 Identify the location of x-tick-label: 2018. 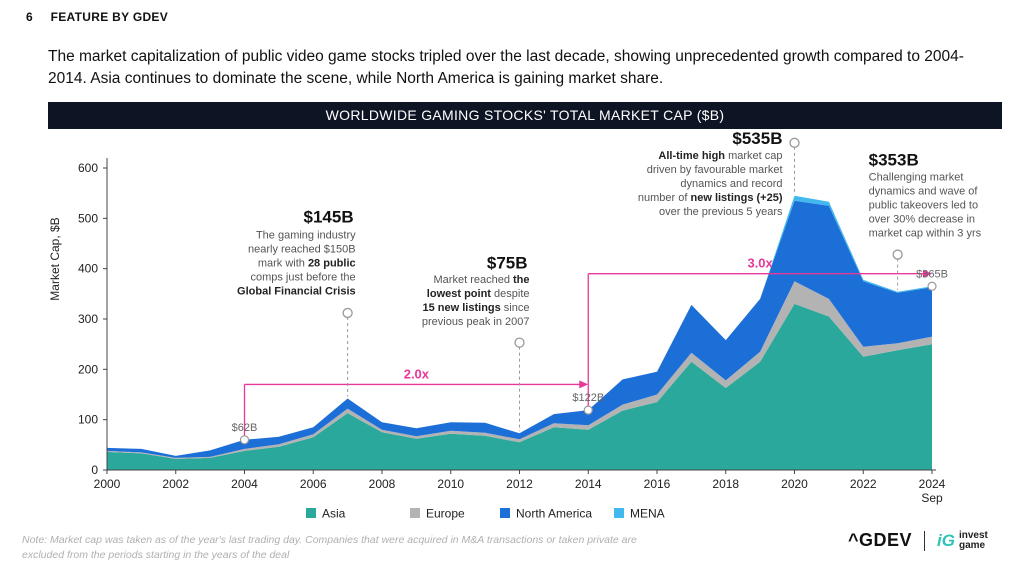
(725, 484).